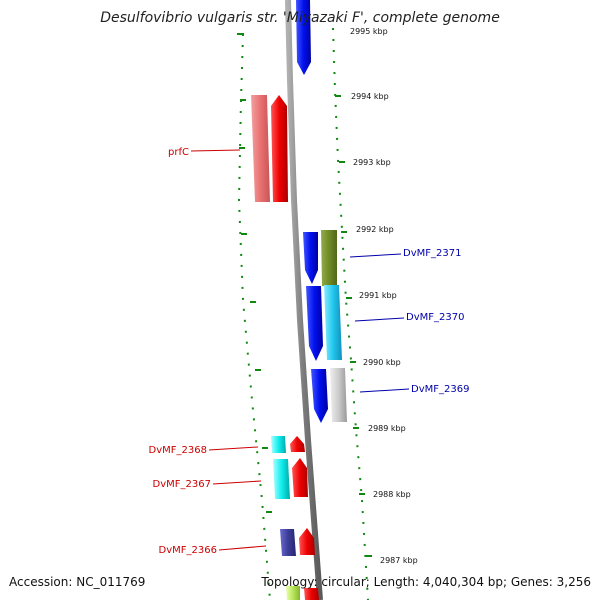  Describe the element at coordinates (387, 428) in the screenshot. I see `kbp-label: 2989 kbp` at that location.